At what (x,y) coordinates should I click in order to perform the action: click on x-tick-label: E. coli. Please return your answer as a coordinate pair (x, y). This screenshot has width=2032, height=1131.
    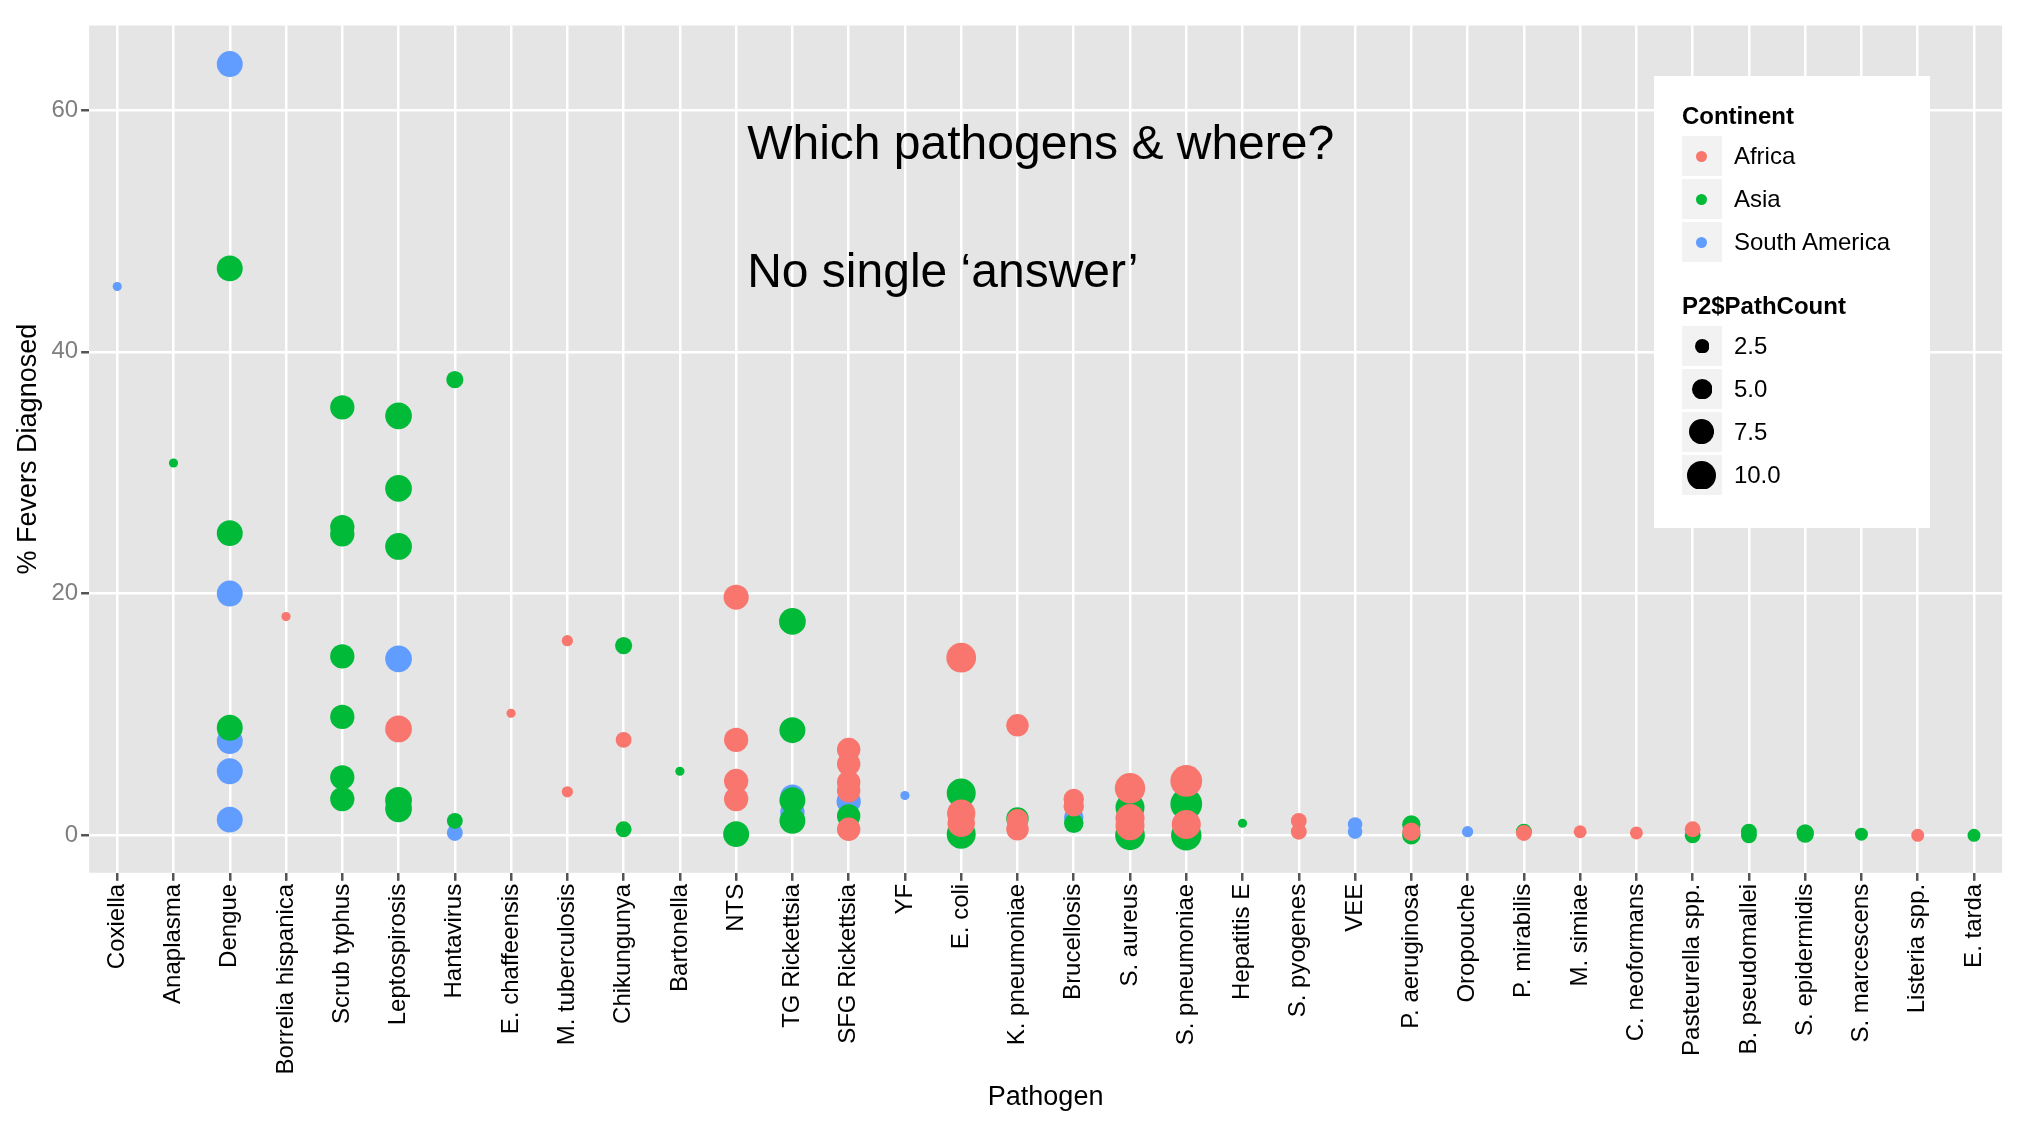
    Looking at the image, I should click on (959, 916).